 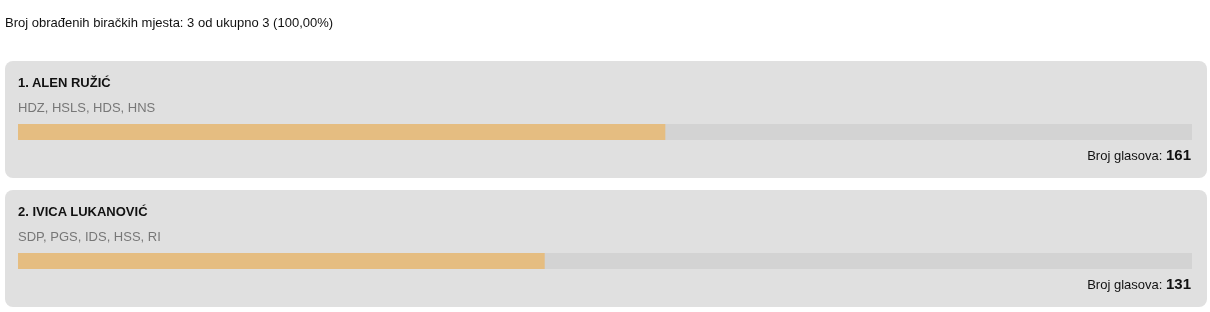 I want to click on chart-title: Broj obrađenih biračkih mjesta: 3 od ukupno 3 (100,00%), so click(x=169, y=22).